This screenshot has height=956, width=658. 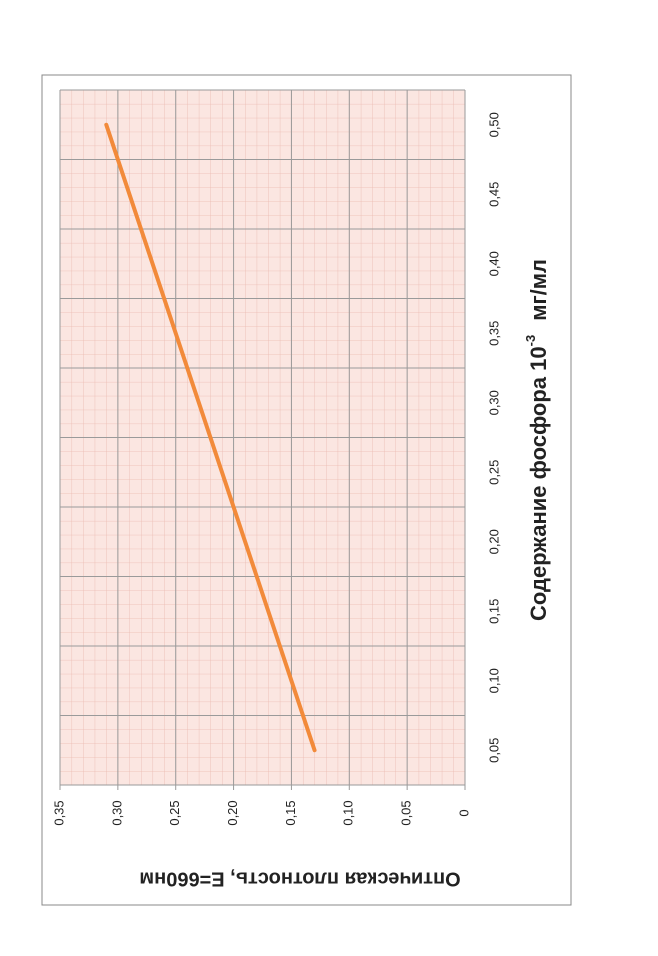 What do you see at coordinates (299, 879) in the screenshot?
I see `y-axis-title: Оптическая плотность, E=660нм` at bounding box center [299, 879].